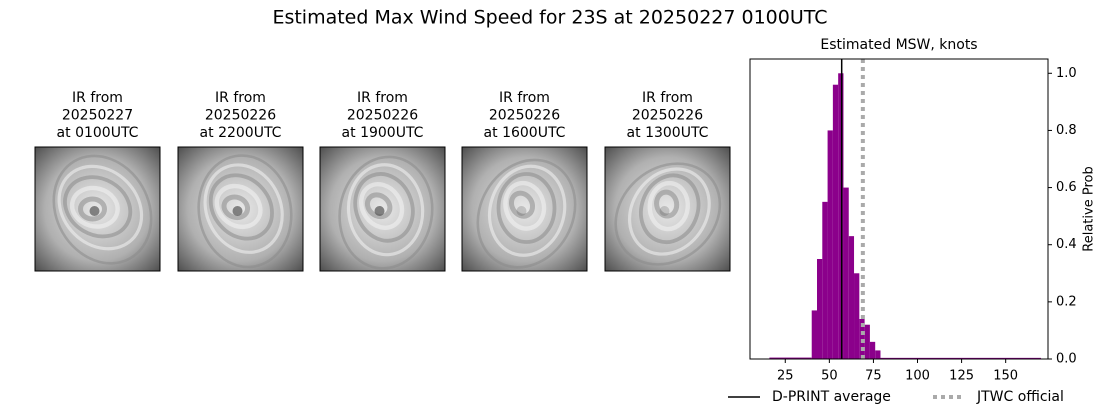 This screenshot has width=1100, height=409. I want to click on panel-title: at 1300UTC, so click(668, 133).